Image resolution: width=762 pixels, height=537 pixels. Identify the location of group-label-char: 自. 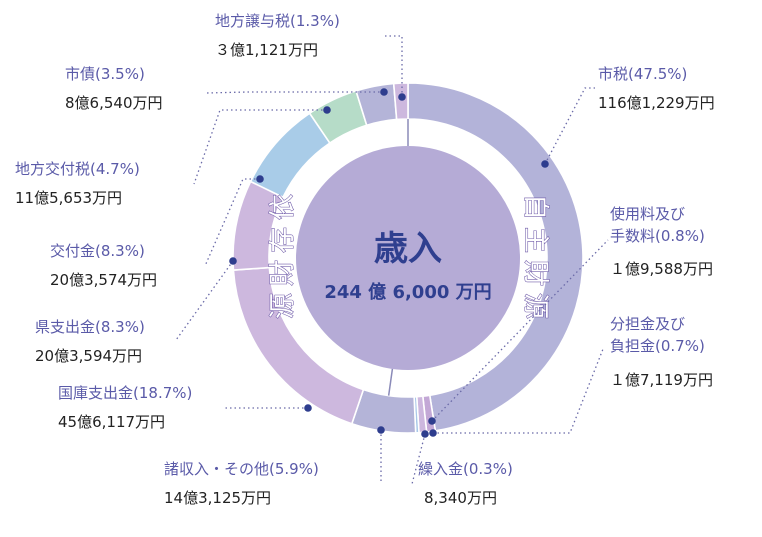
(535, 207).